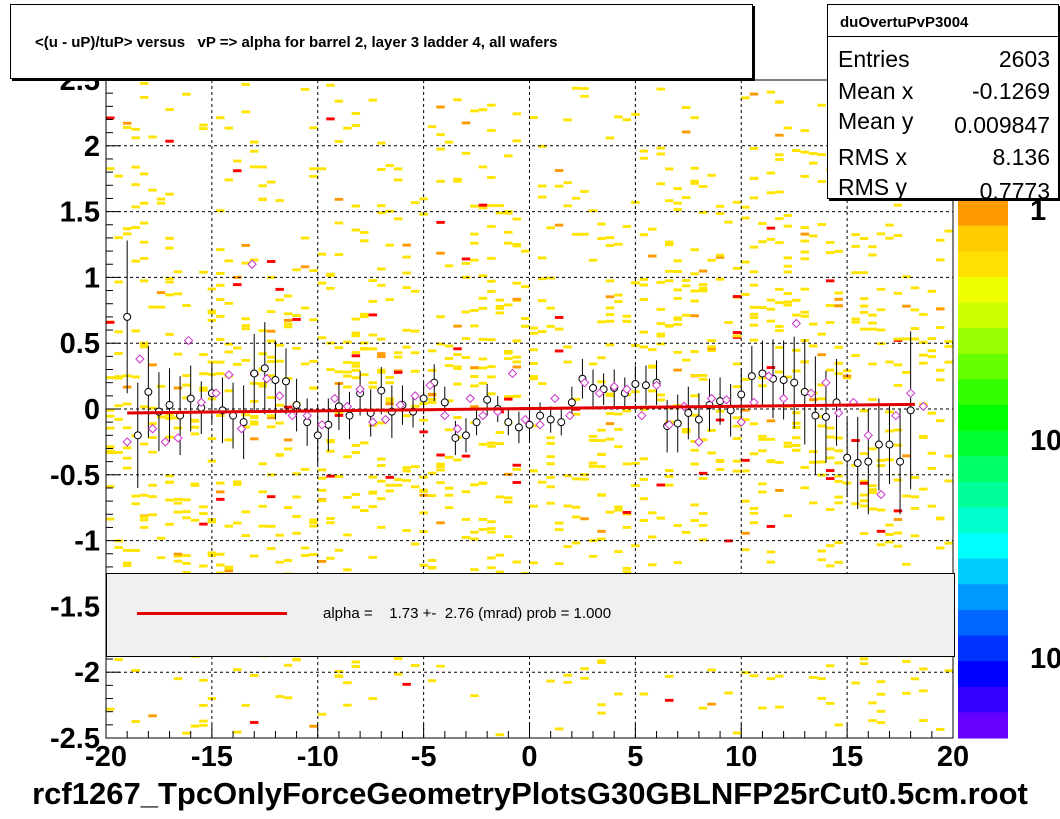 The width and height of the screenshot is (1060, 819). What do you see at coordinates (92, 147) in the screenshot?
I see `y-tick-label: 2` at bounding box center [92, 147].